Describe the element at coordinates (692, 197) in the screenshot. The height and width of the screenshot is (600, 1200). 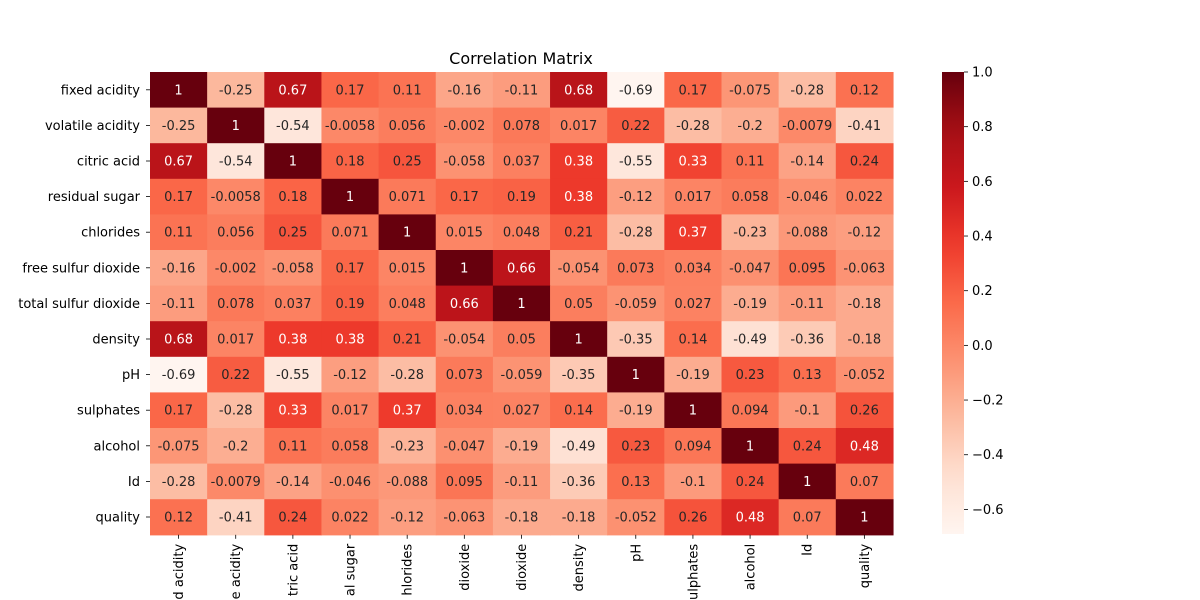
I see `cell-value-label: 0.017` at that location.